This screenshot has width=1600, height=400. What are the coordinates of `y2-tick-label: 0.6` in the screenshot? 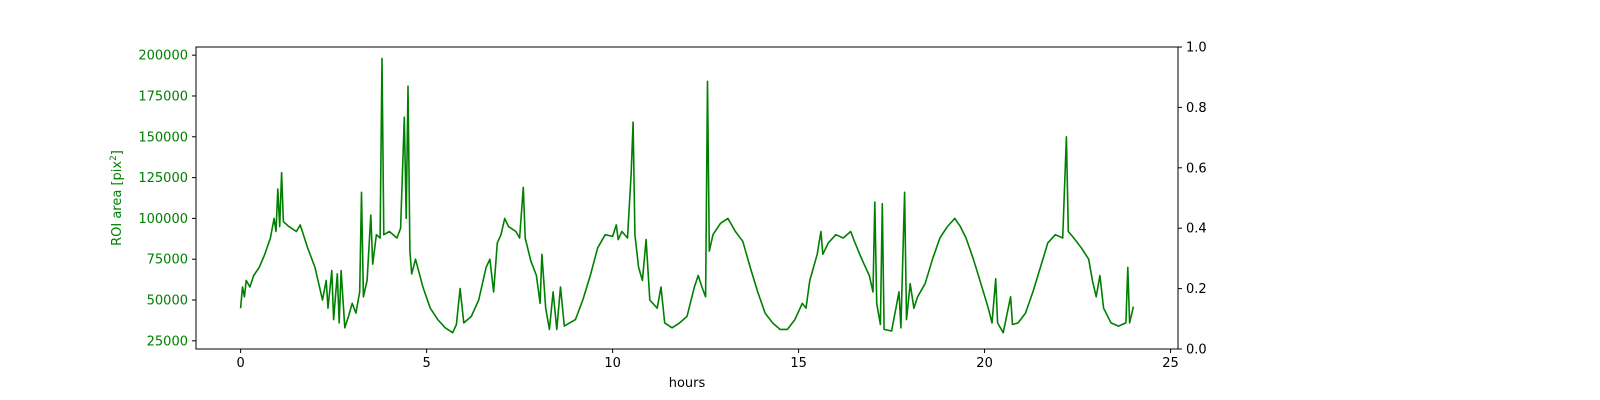 It's located at (1196, 168).